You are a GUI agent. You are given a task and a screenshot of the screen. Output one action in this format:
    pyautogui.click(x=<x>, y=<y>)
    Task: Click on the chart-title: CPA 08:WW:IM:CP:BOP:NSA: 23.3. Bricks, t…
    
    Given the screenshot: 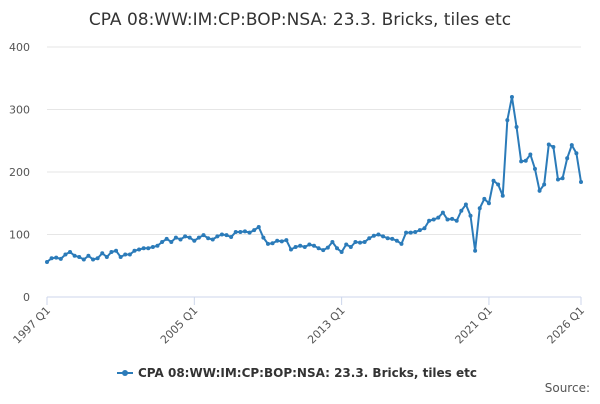 What is the action you would take?
    pyautogui.click(x=300, y=20)
    